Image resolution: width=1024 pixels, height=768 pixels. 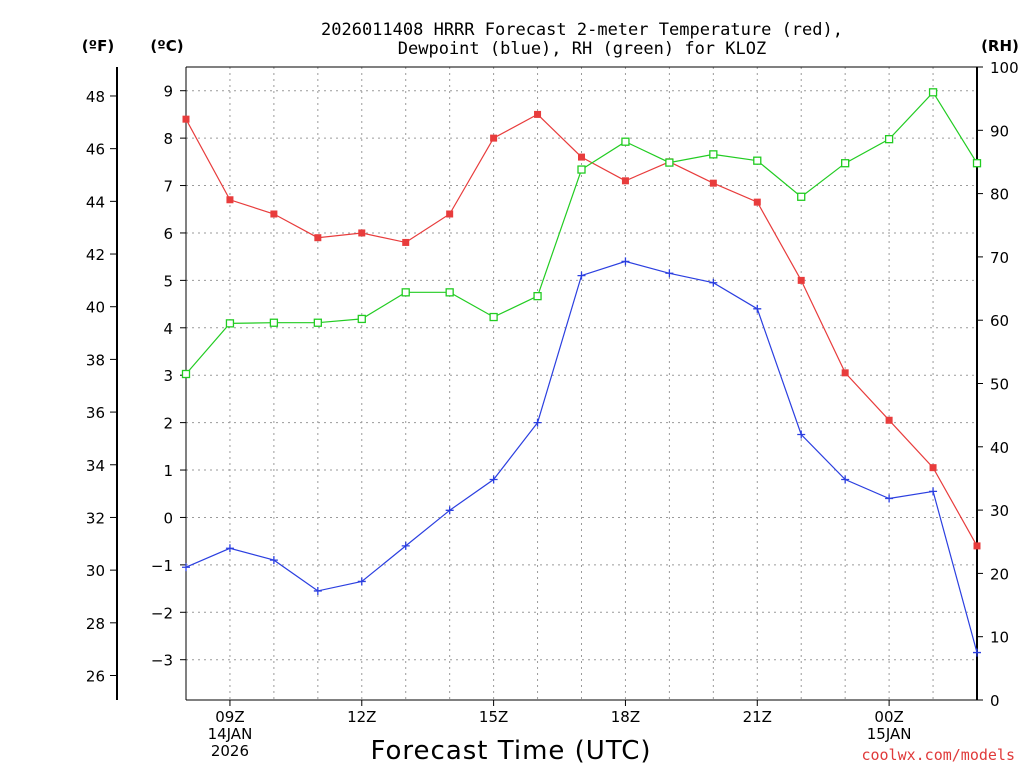 What do you see at coordinates (1000, 46) in the screenshot?
I see `rh-unit-label: (RH)` at bounding box center [1000, 46].